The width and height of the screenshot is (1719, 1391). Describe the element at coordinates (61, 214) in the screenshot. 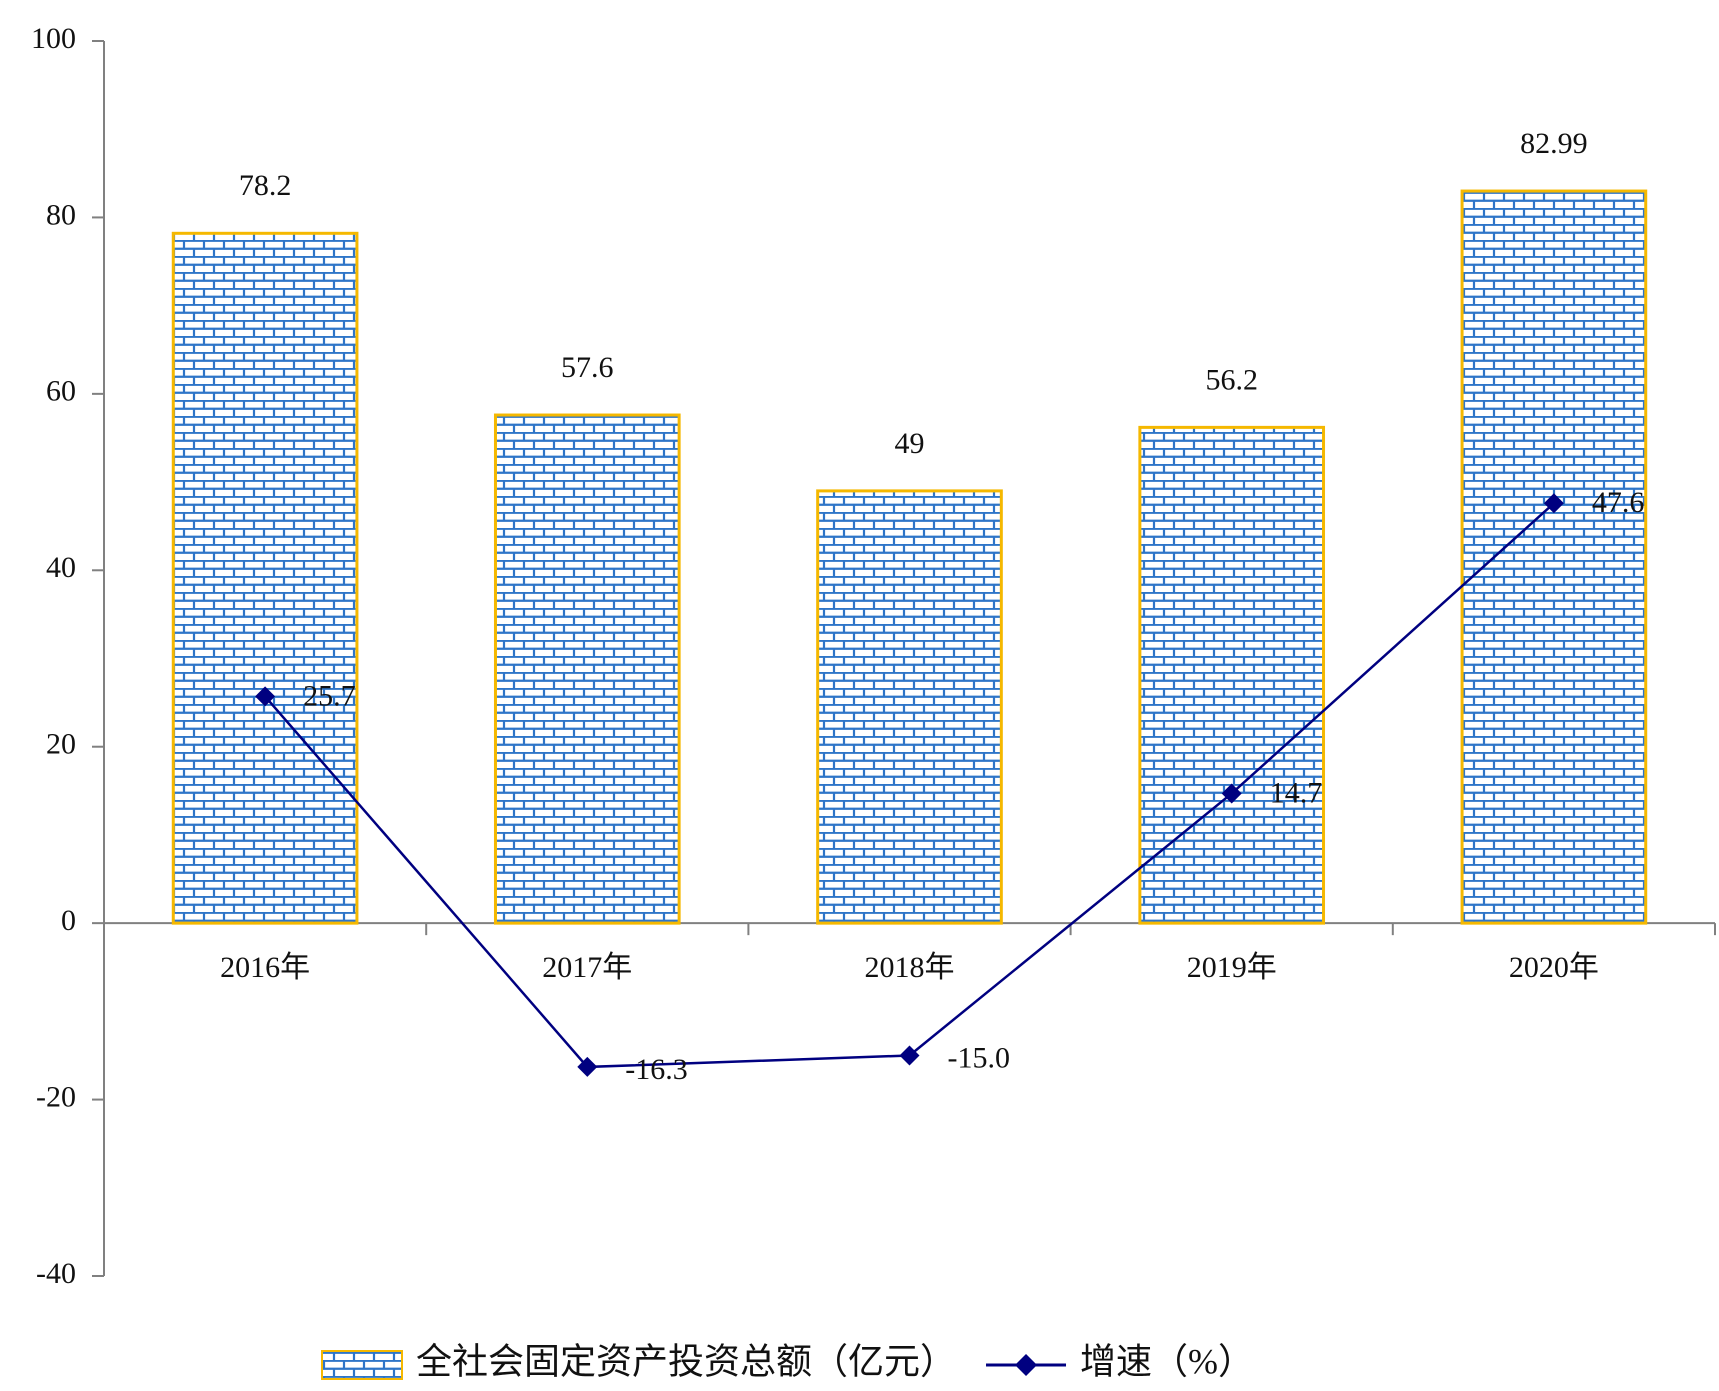

I see `y-tick-label: 80` at that location.